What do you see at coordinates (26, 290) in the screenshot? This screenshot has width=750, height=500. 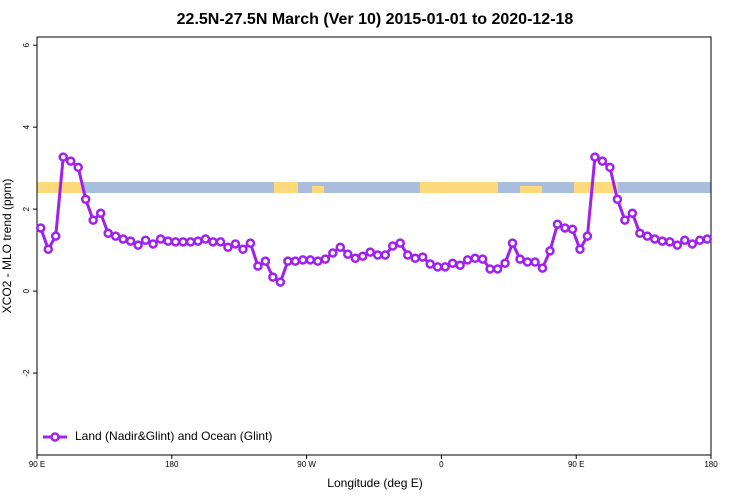 I see `y-tick-label: 0` at bounding box center [26, 290].